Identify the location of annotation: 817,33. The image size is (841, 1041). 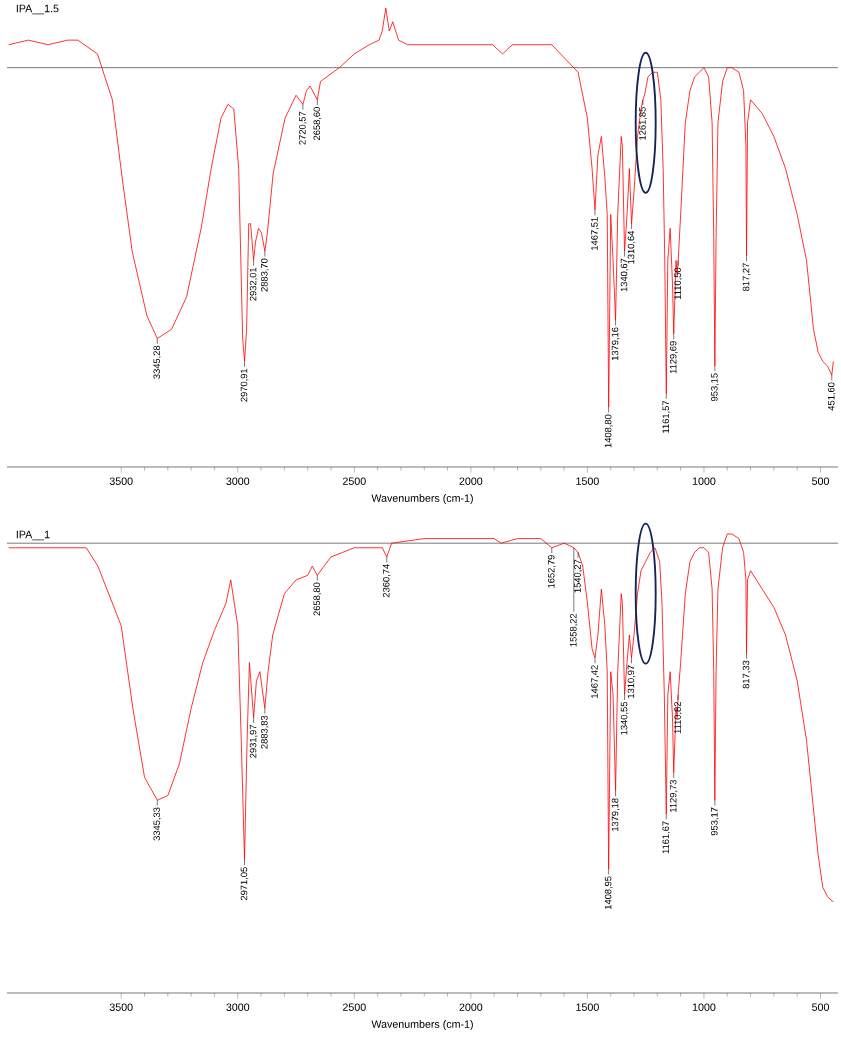
(746, 674).